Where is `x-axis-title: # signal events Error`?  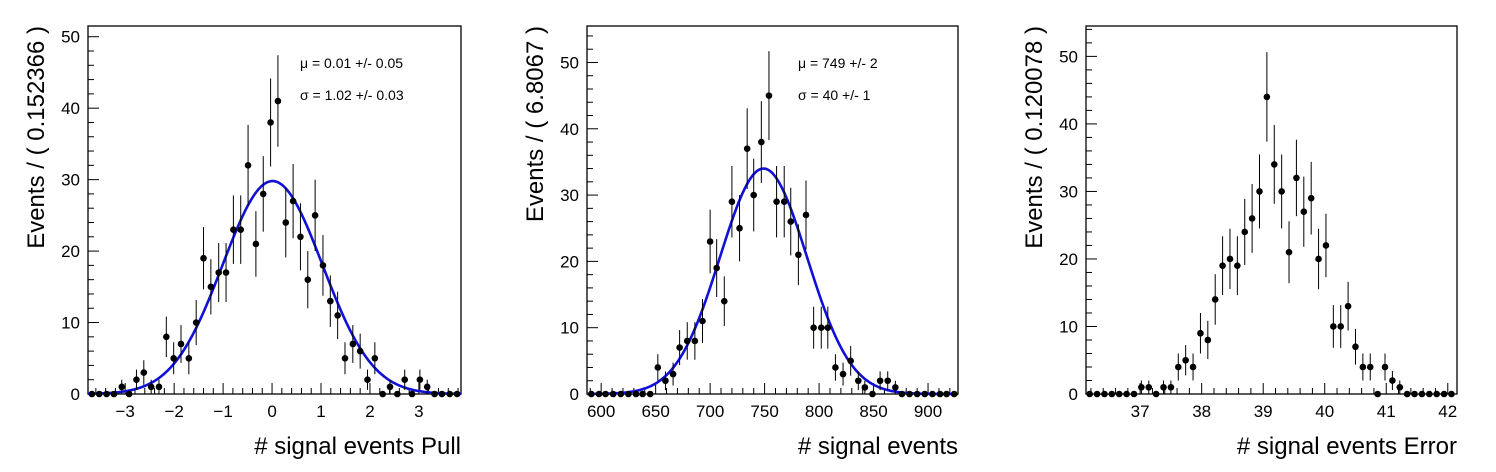 x-axis-title: # signal events Error is located at coordinates (1347, 446).